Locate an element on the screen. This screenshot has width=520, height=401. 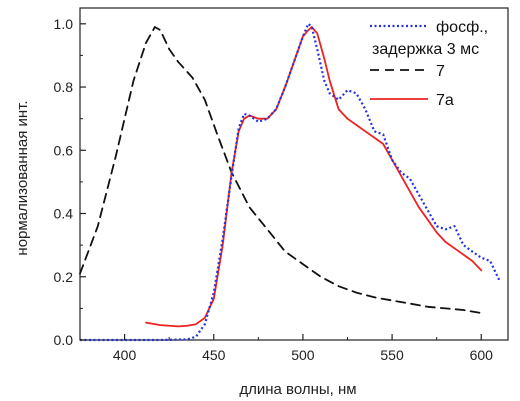
x-tick-label: 600 is located at coordinates (482, 355).